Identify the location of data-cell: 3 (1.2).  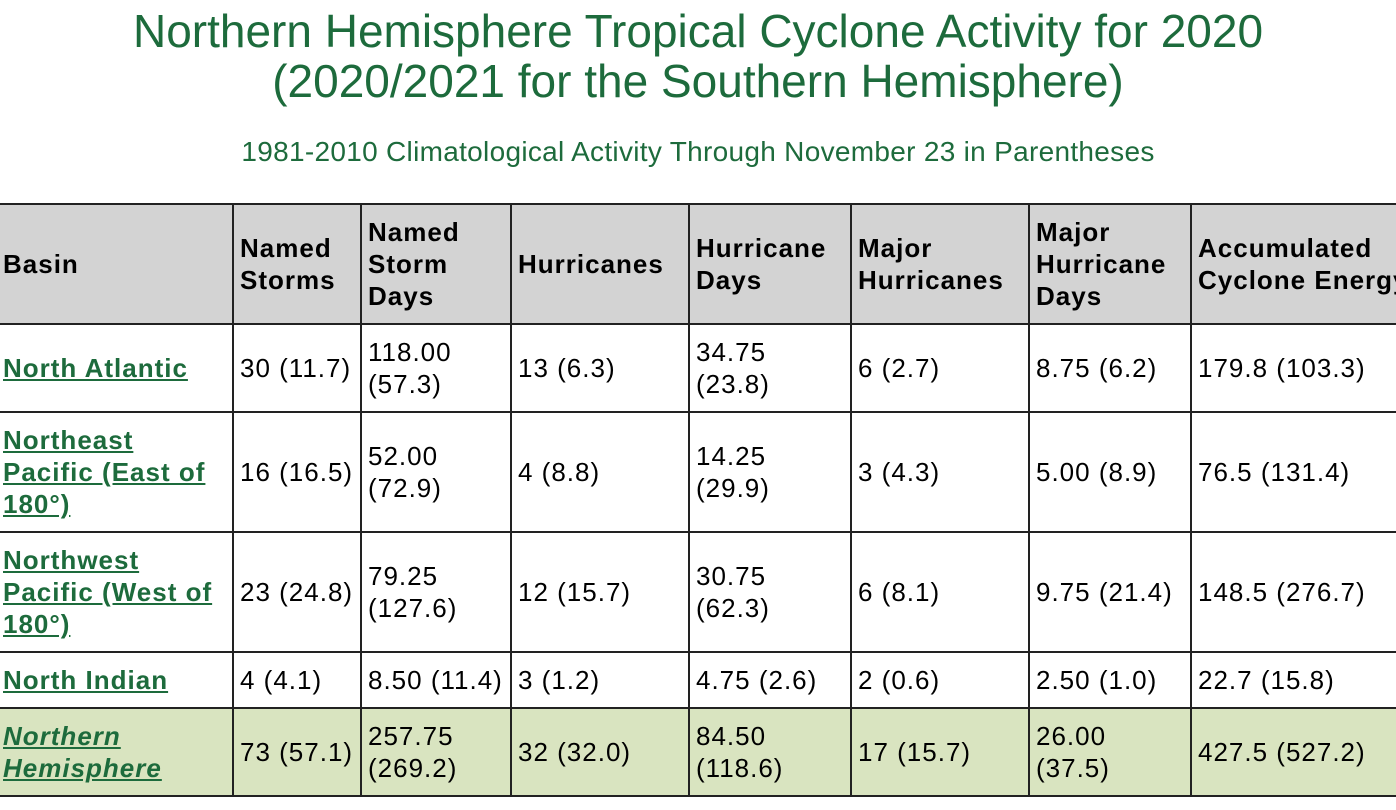
(600, 680).